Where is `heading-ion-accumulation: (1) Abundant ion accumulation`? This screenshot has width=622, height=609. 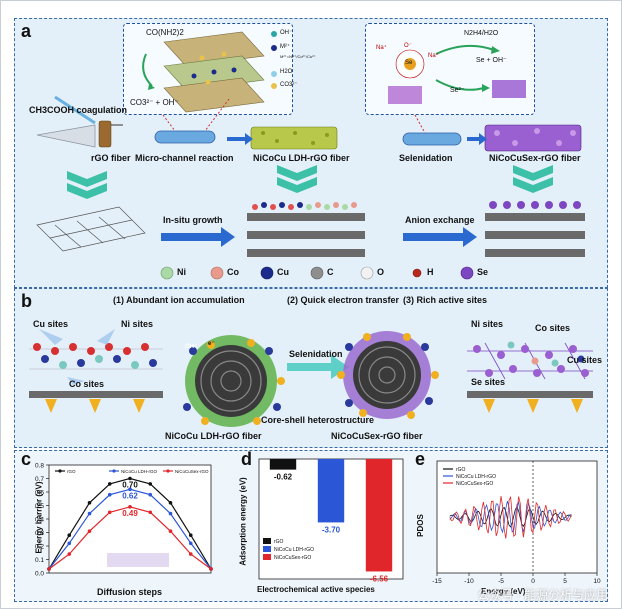 heading-ion-accumulation: (1) Abundant ion accumulation is located at coordinates (179, 300).